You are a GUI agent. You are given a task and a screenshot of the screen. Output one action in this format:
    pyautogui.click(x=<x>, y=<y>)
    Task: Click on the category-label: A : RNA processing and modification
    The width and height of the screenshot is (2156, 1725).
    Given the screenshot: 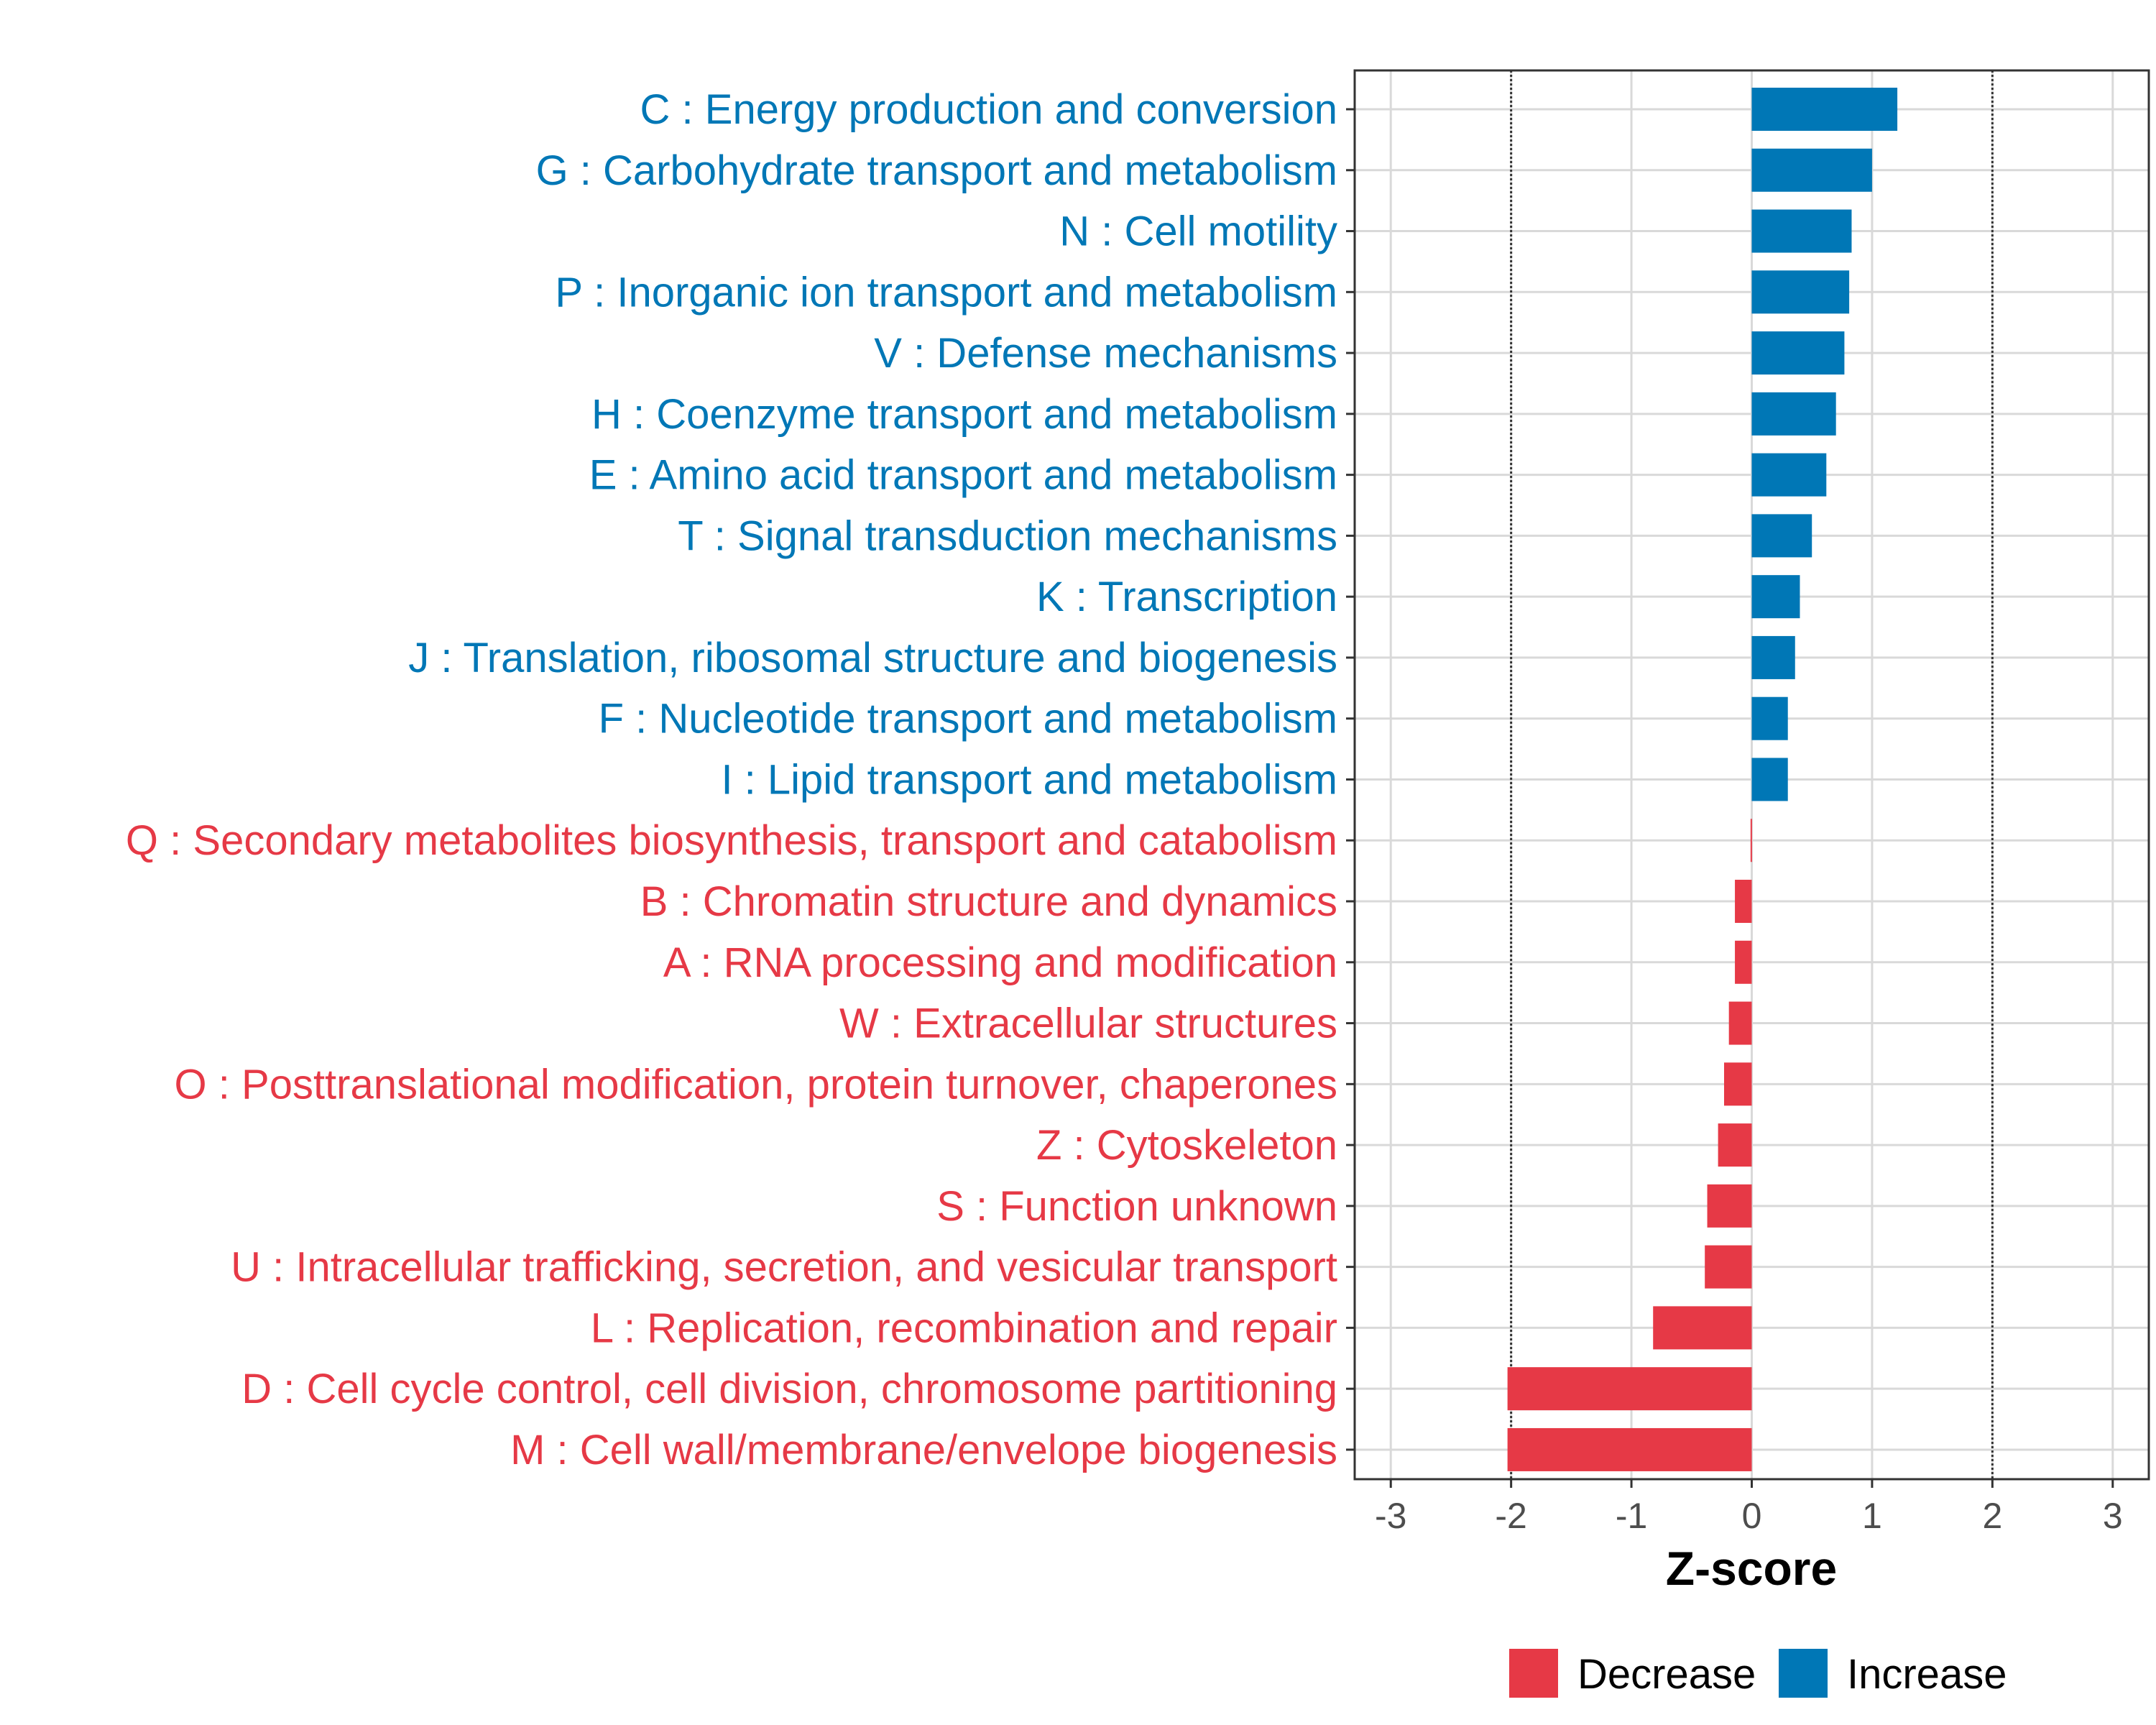 What is the action you would take?
    pyautogui.click(x=1000, y=962)
    